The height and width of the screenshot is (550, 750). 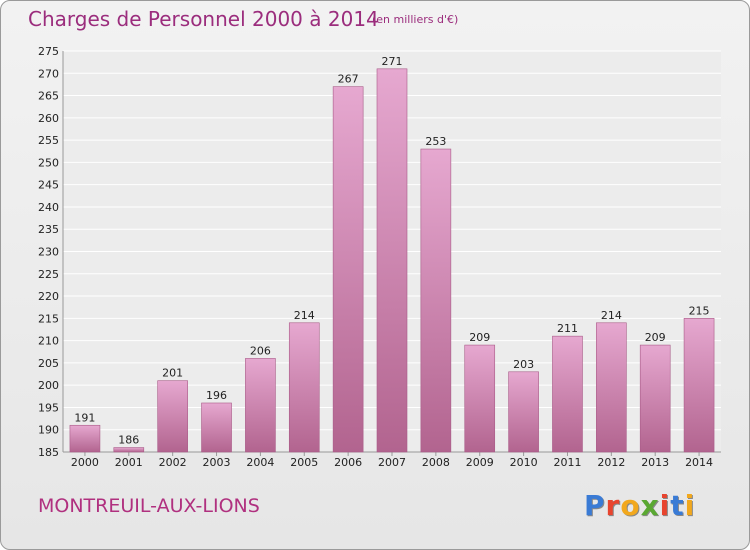 I want to click on x-tick-label-2003: 2003, so click(x=217, y=462).